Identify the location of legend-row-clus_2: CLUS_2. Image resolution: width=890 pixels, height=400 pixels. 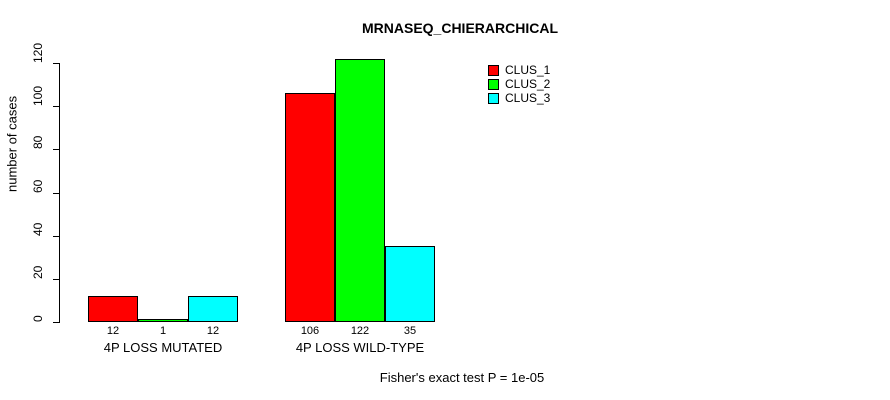
(519, 84).